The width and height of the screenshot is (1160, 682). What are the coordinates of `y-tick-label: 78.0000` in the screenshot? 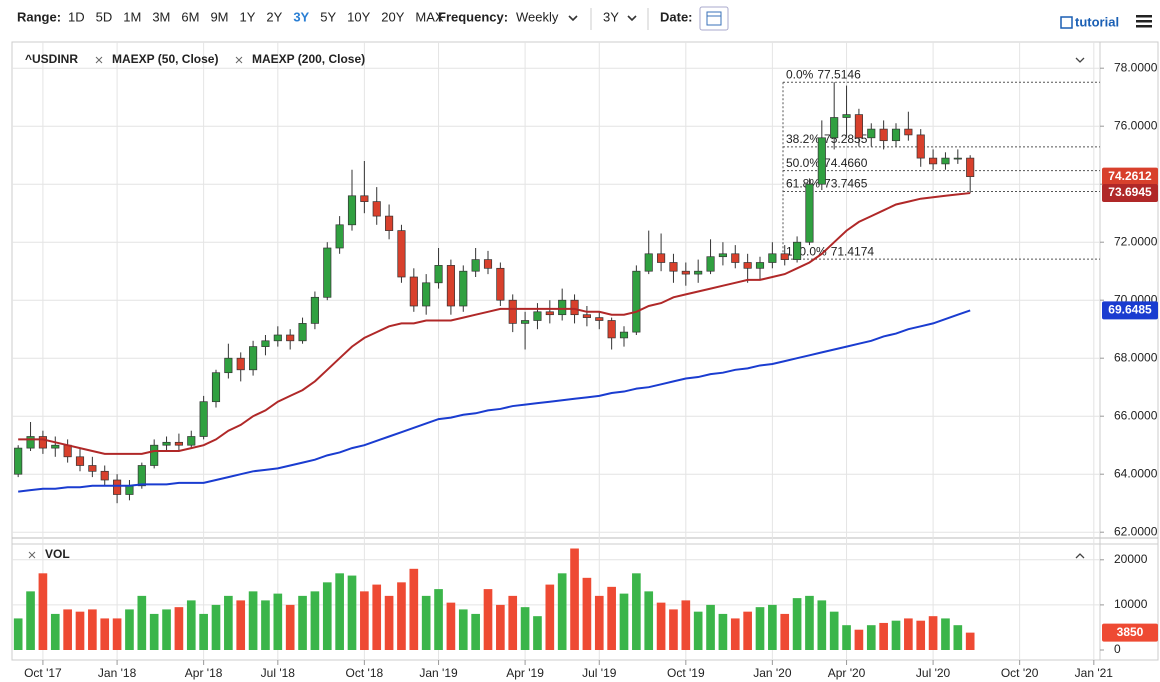 It's located at (1136, 67).